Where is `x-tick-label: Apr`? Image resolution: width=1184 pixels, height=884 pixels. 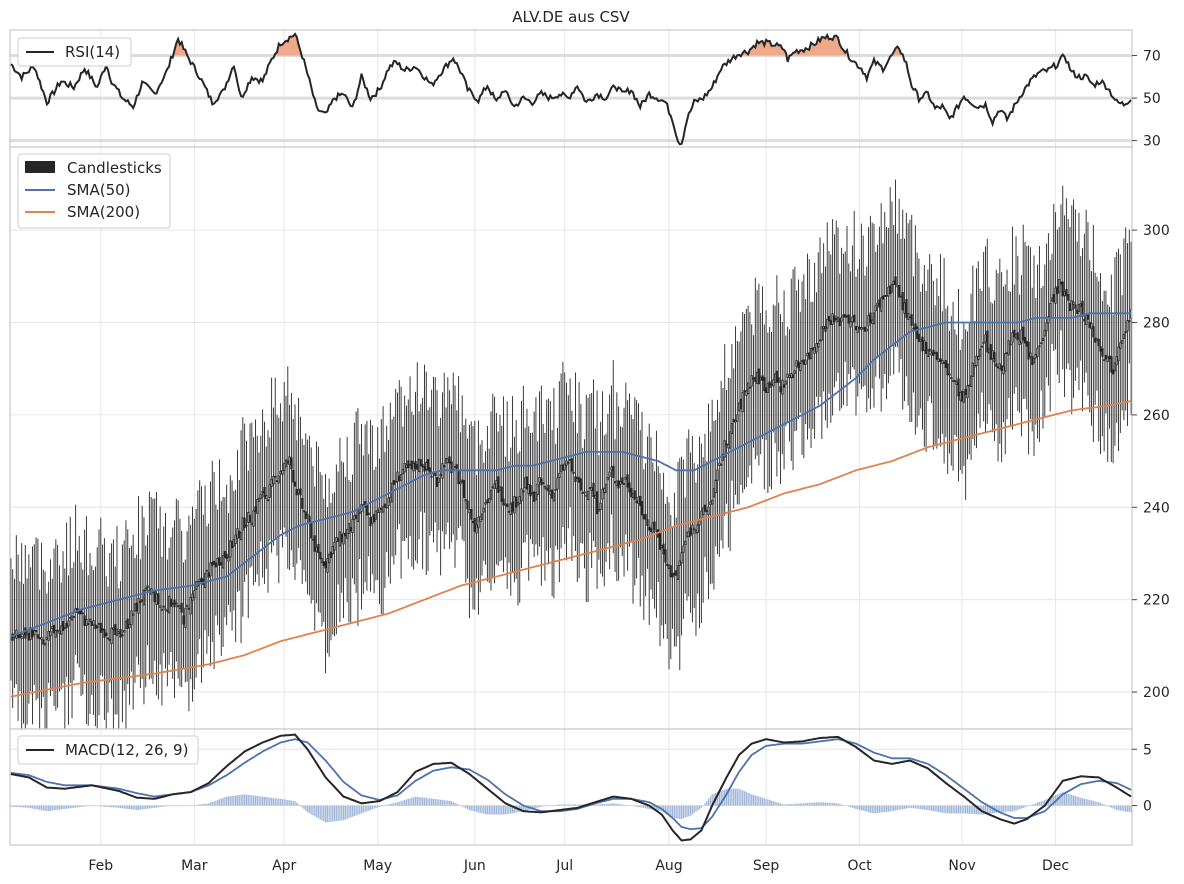 x-tick-label: Apr is located at coordinates (284, 866).